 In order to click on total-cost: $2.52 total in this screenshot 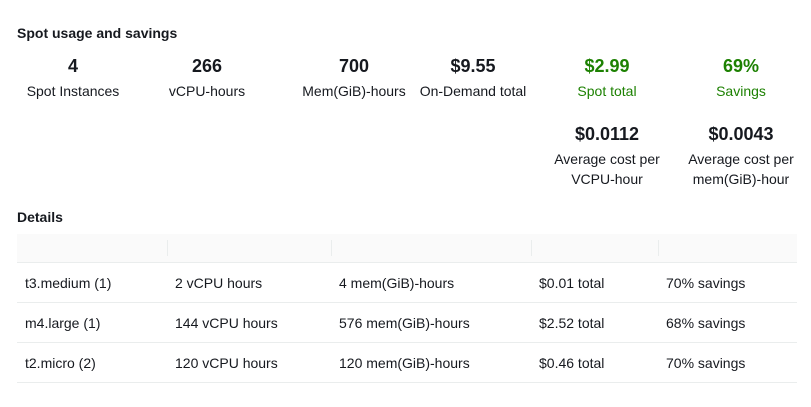, I will do `click(594, 322)`.